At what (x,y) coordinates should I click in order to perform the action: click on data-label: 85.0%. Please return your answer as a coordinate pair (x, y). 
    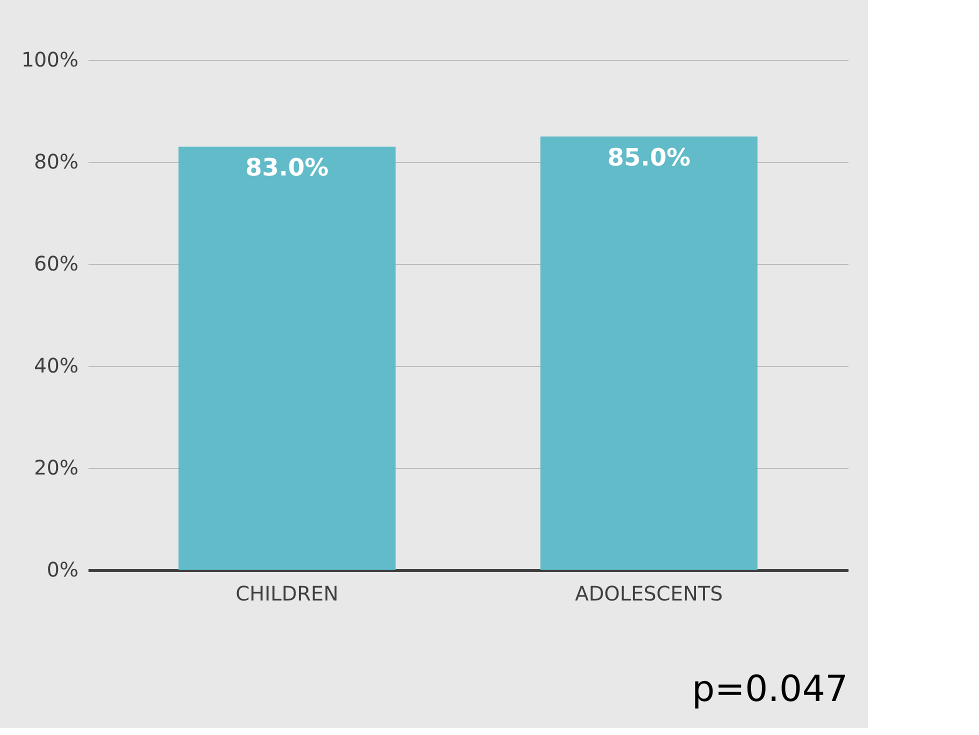
    Looking at the image, I should click on (649, 158).